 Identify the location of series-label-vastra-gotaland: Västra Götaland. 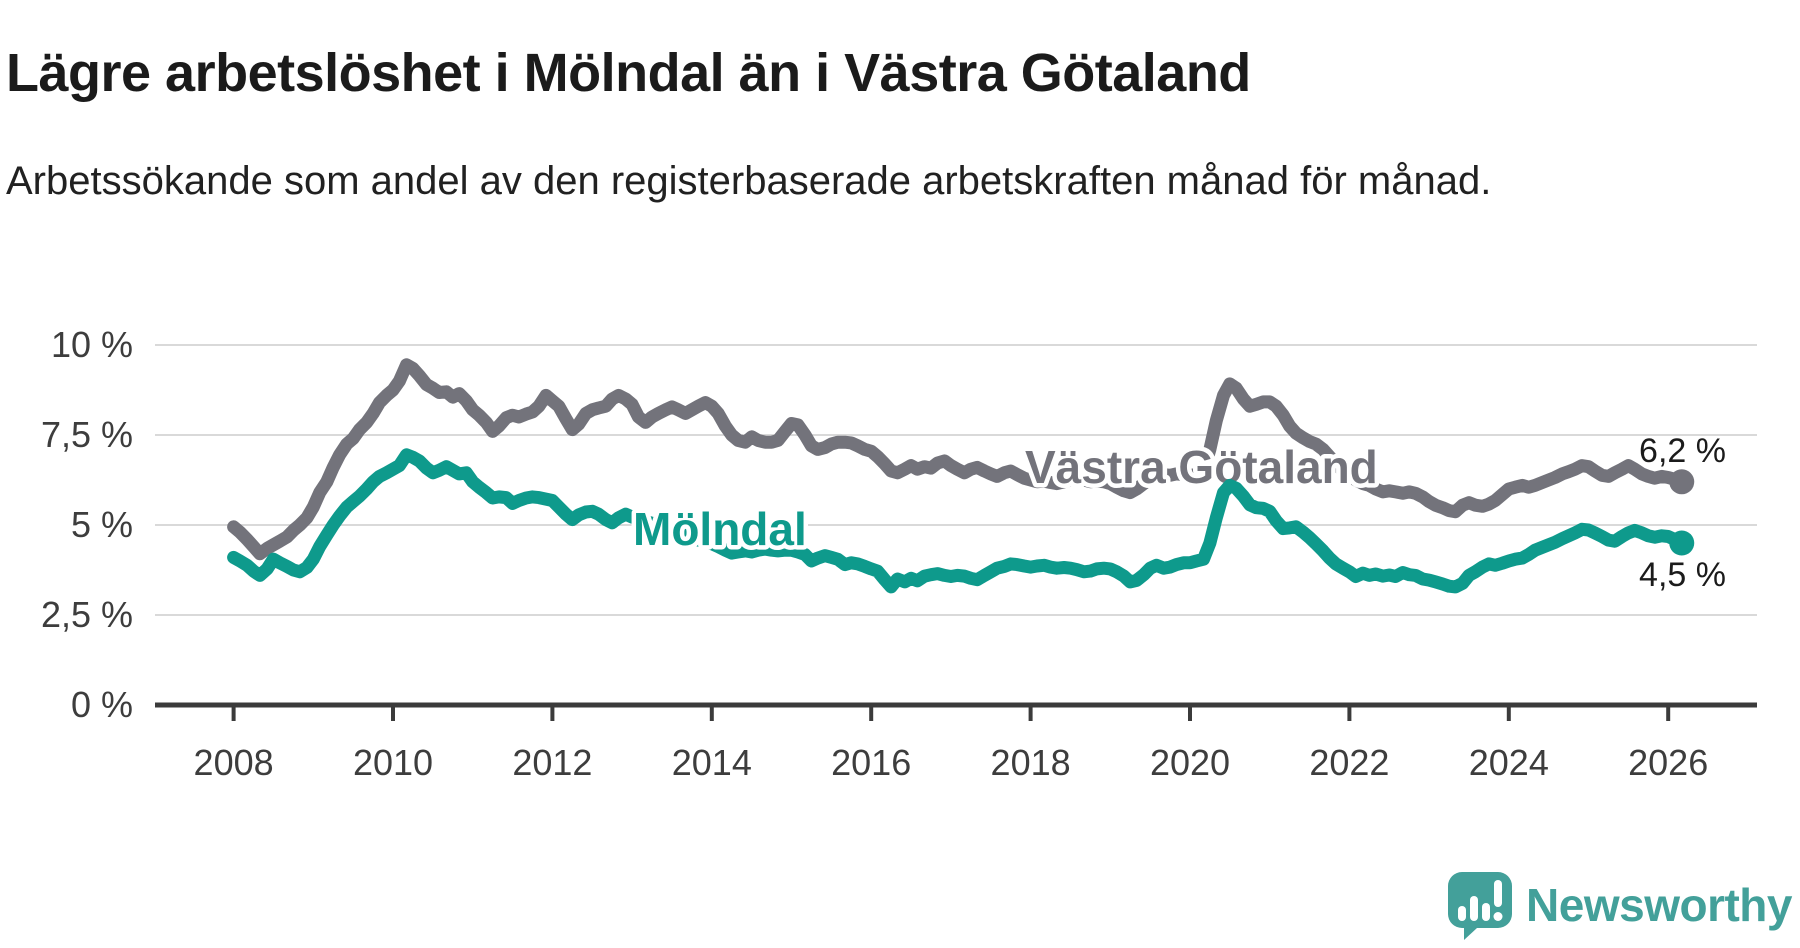
(1201, 467).